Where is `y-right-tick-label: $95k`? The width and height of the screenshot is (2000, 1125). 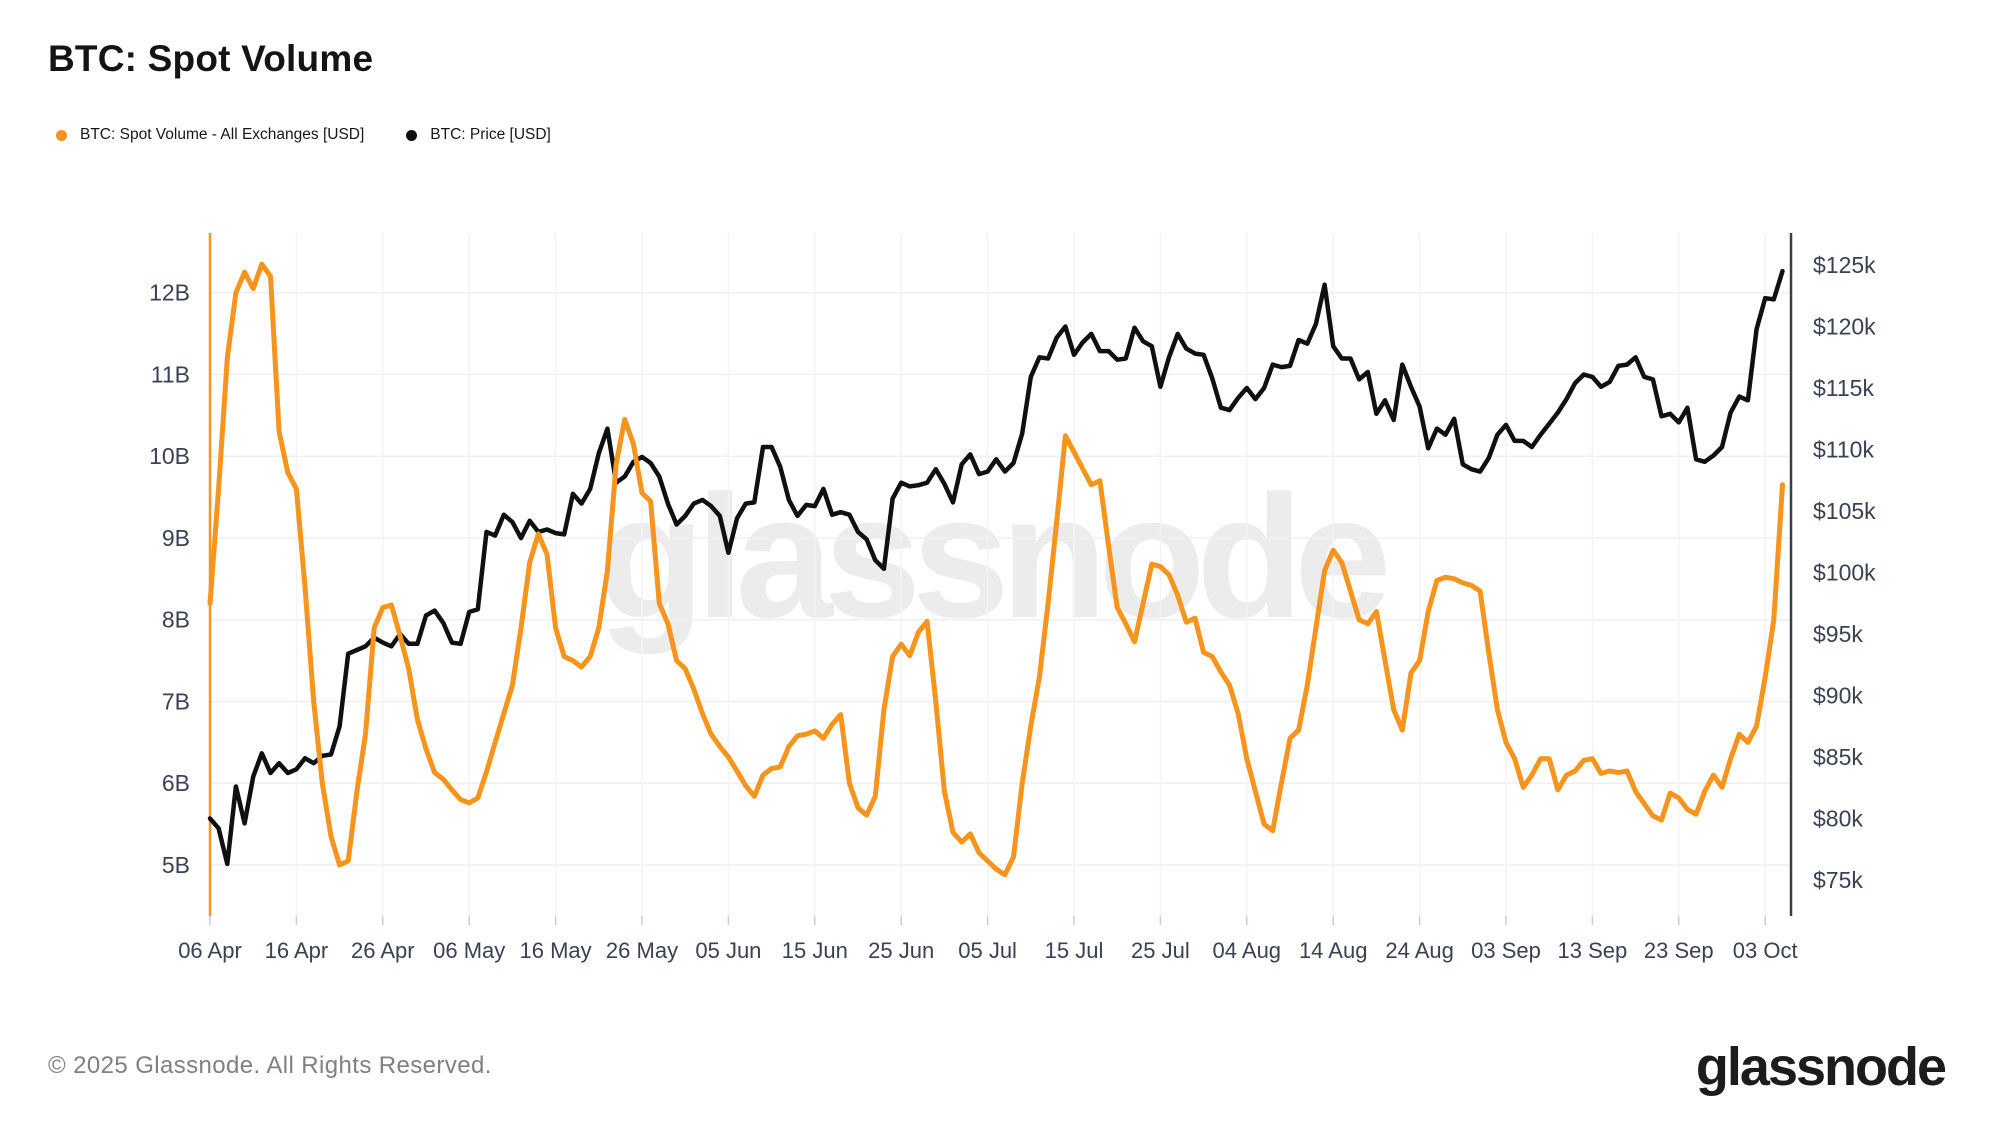 y-right-tick-label: $95k is located at coordinates (1838, 634).